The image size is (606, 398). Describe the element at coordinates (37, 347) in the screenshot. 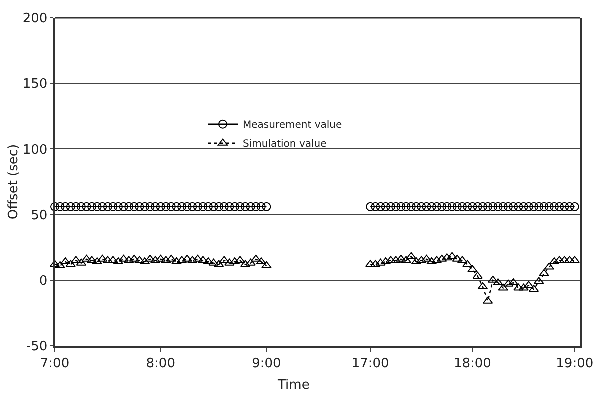

I see `y-tick-label: -50` at that location.